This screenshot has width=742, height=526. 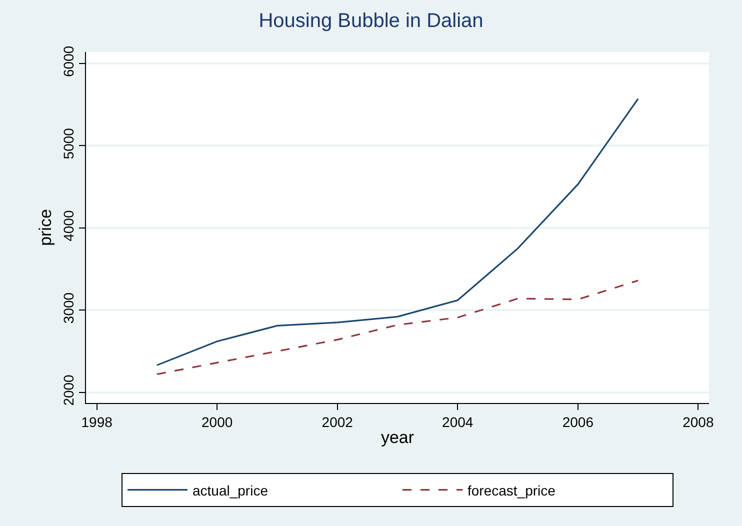 What do you see at coordinates (578, 422) in the screenshot?
I see `x-tick-label: 2006` at bounding box center [578, 422].